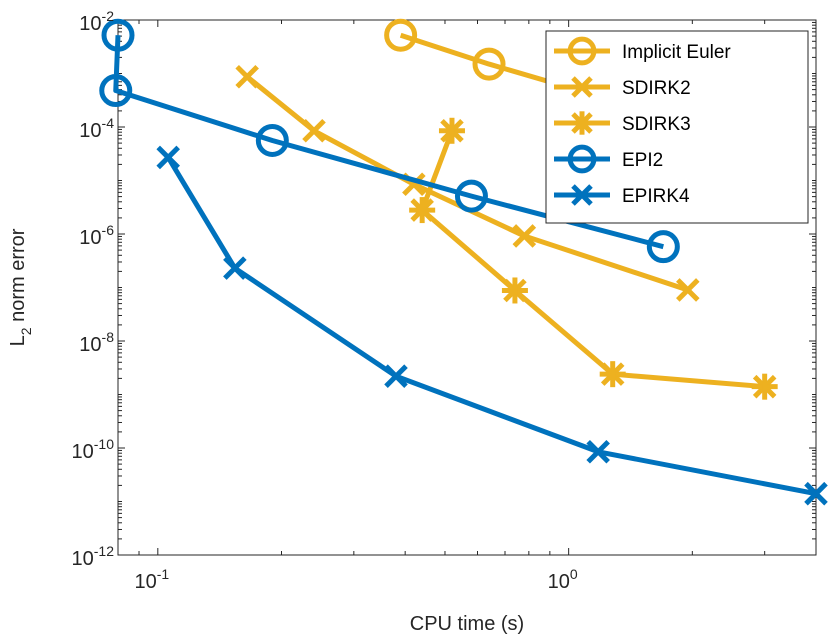 Image resolution: width=830 pixels, height=638 pixels. Describe the element at coordinates (563, 579) in the screenshot. I see `x-tick-label: 10⁰` at that location.